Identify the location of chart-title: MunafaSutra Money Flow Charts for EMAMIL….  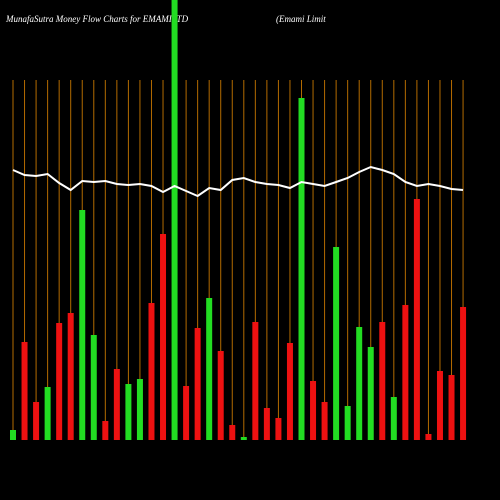
(97, 19).